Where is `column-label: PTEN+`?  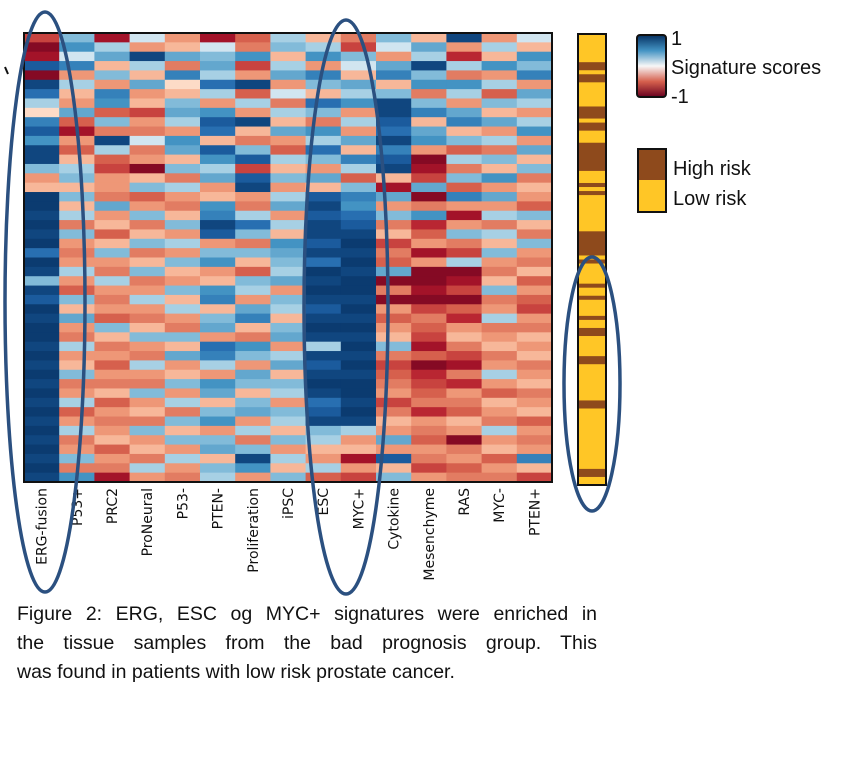 column-label: PTEN+ is located at coordinates (535, 512).